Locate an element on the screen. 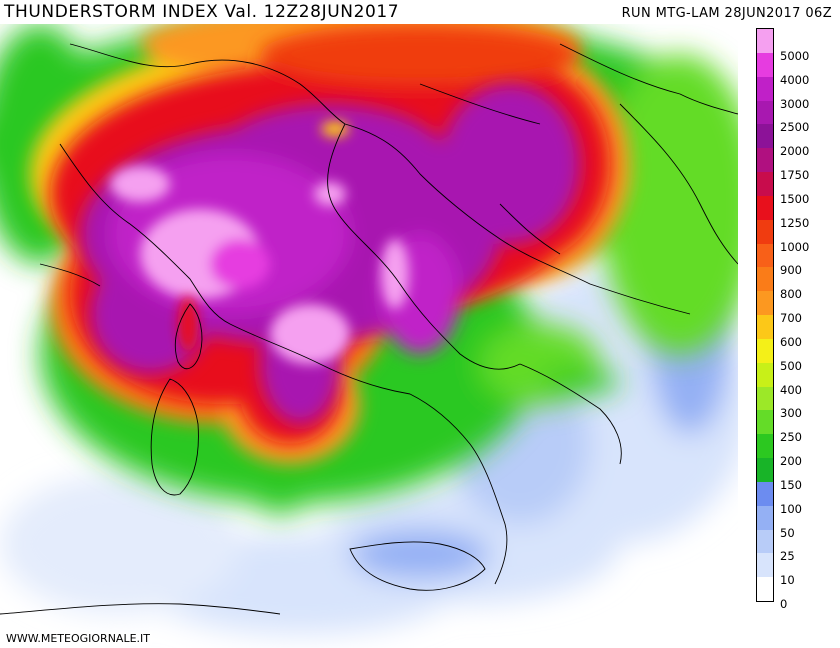  legend-label: 200 is located at coordinates (791, 461).